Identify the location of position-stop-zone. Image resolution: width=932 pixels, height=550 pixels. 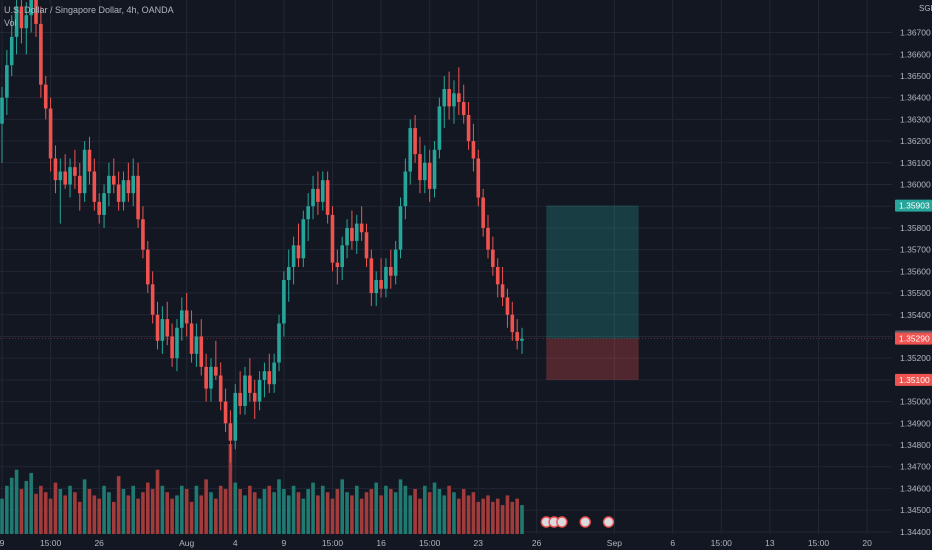
(592, 359).